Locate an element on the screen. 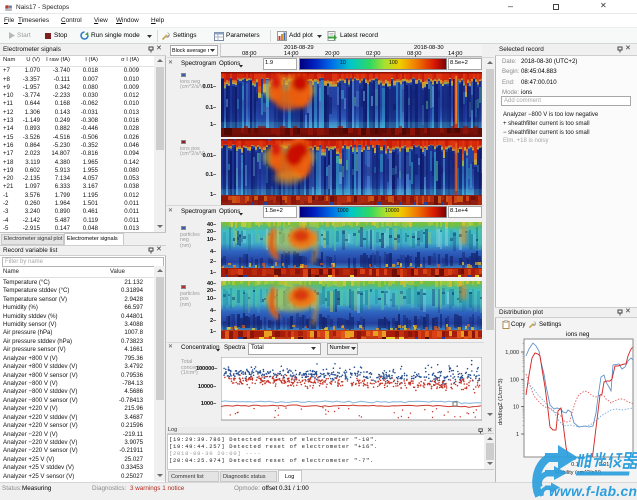  svg-text: 100 is located at coordinates (514, 380).